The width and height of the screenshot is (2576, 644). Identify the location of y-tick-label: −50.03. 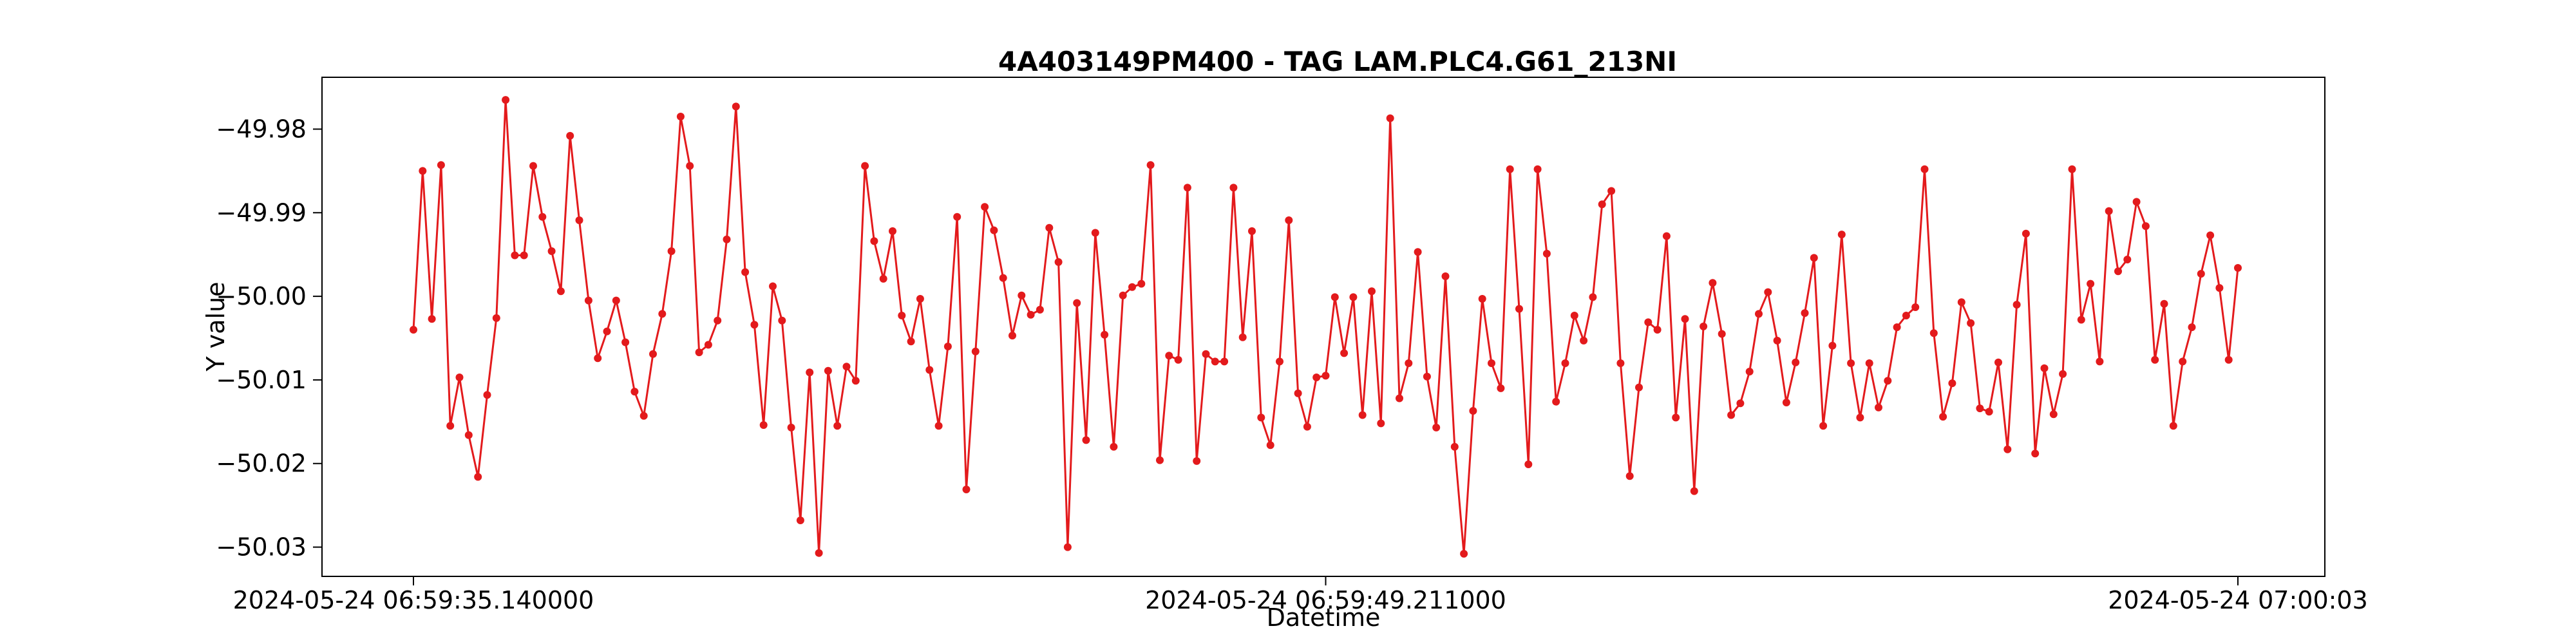
(261, 547).